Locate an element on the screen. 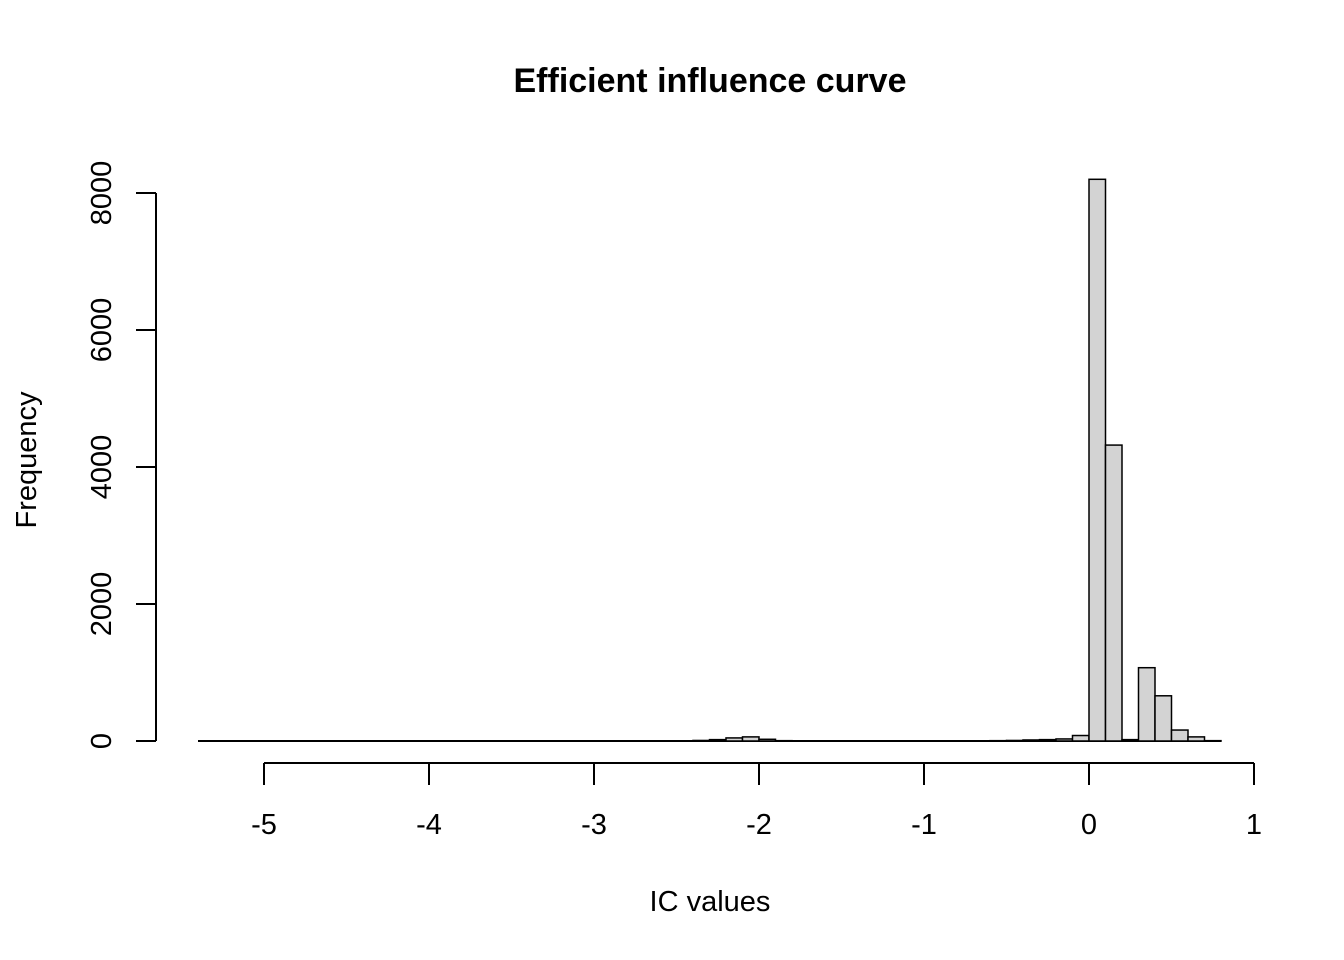  x-tick-label: -1 is located at coordinates (924, 825).